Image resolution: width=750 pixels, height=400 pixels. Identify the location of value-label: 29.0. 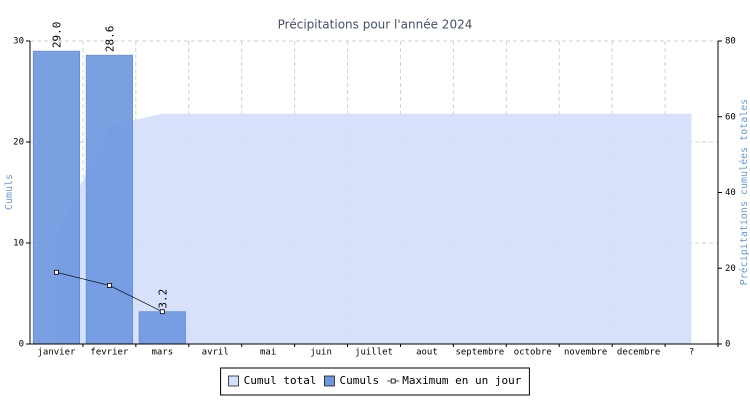
(56, 35).